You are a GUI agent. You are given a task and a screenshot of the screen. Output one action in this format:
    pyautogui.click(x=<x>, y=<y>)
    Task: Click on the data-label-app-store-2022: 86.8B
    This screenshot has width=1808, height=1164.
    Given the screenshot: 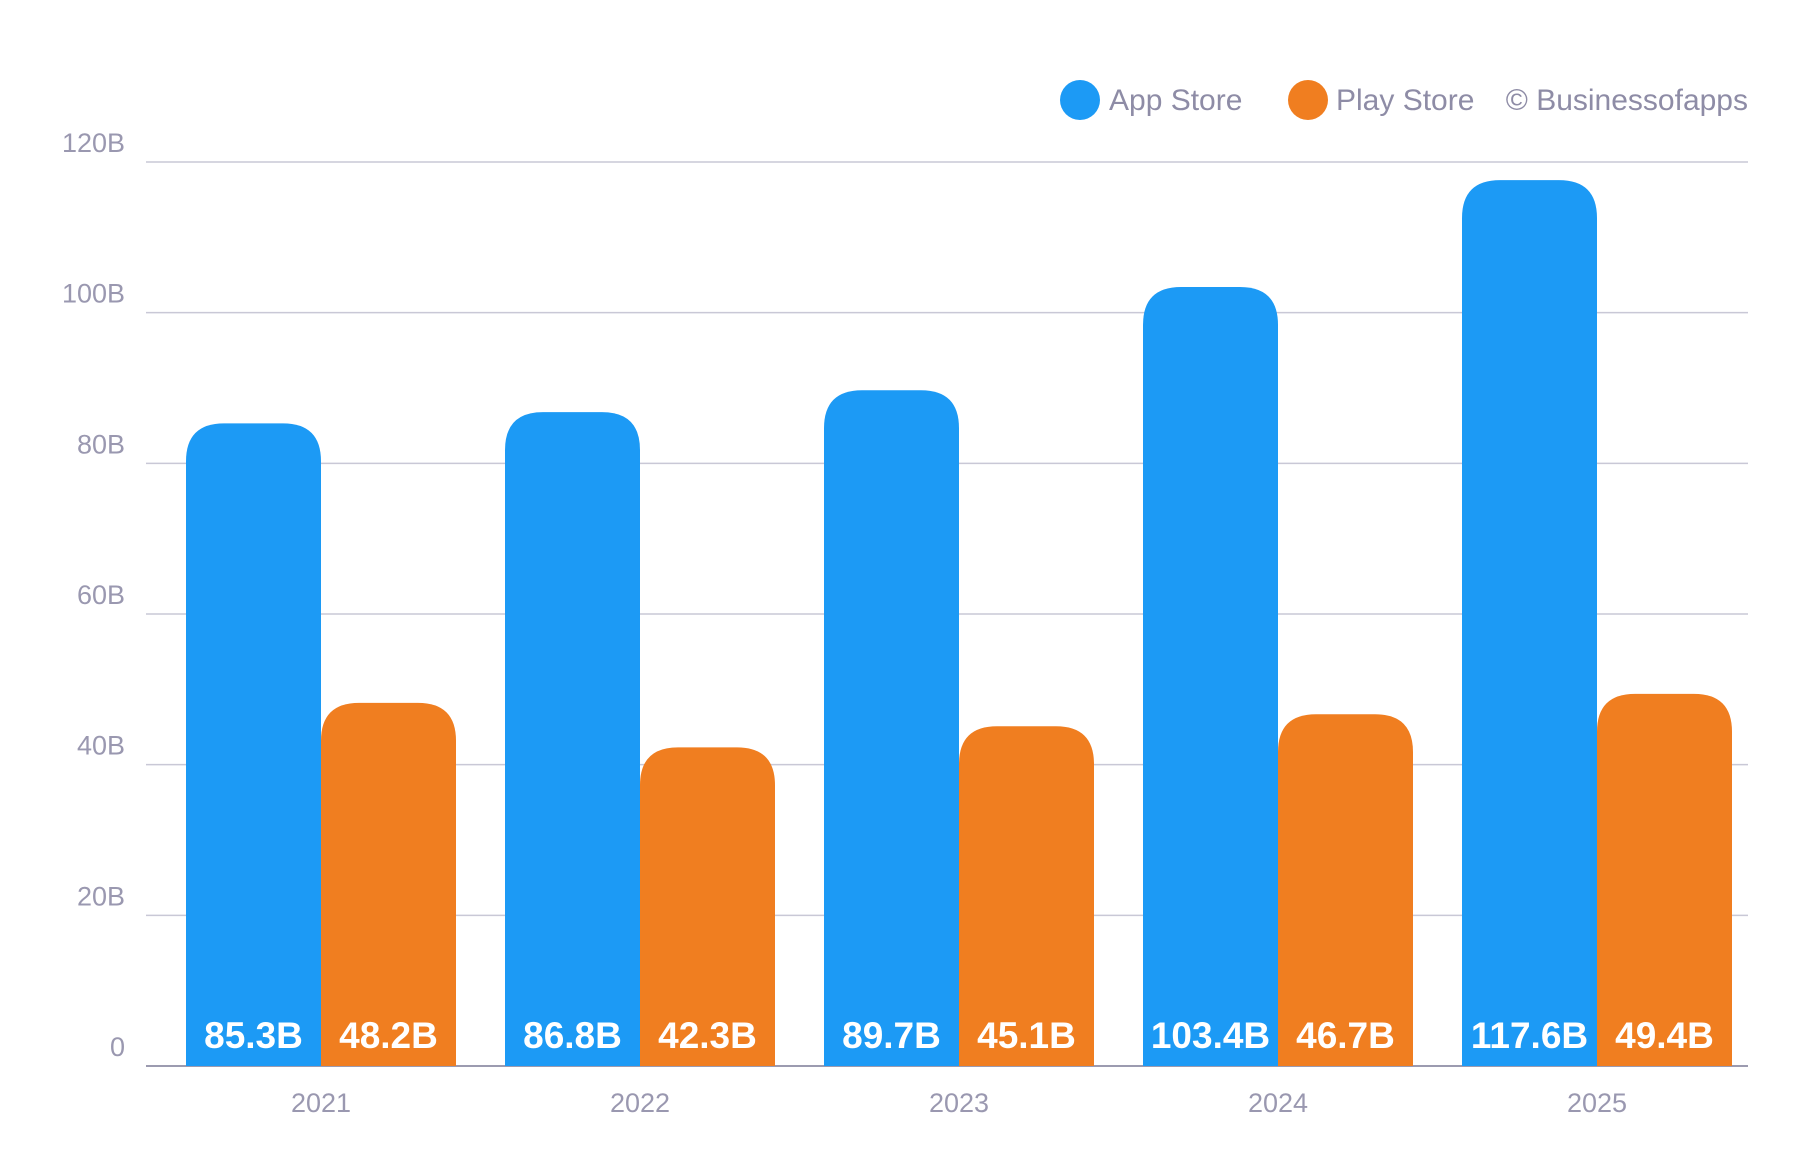 What is the action you would take?
    pyautogui.click(x=572, y=1035)
    